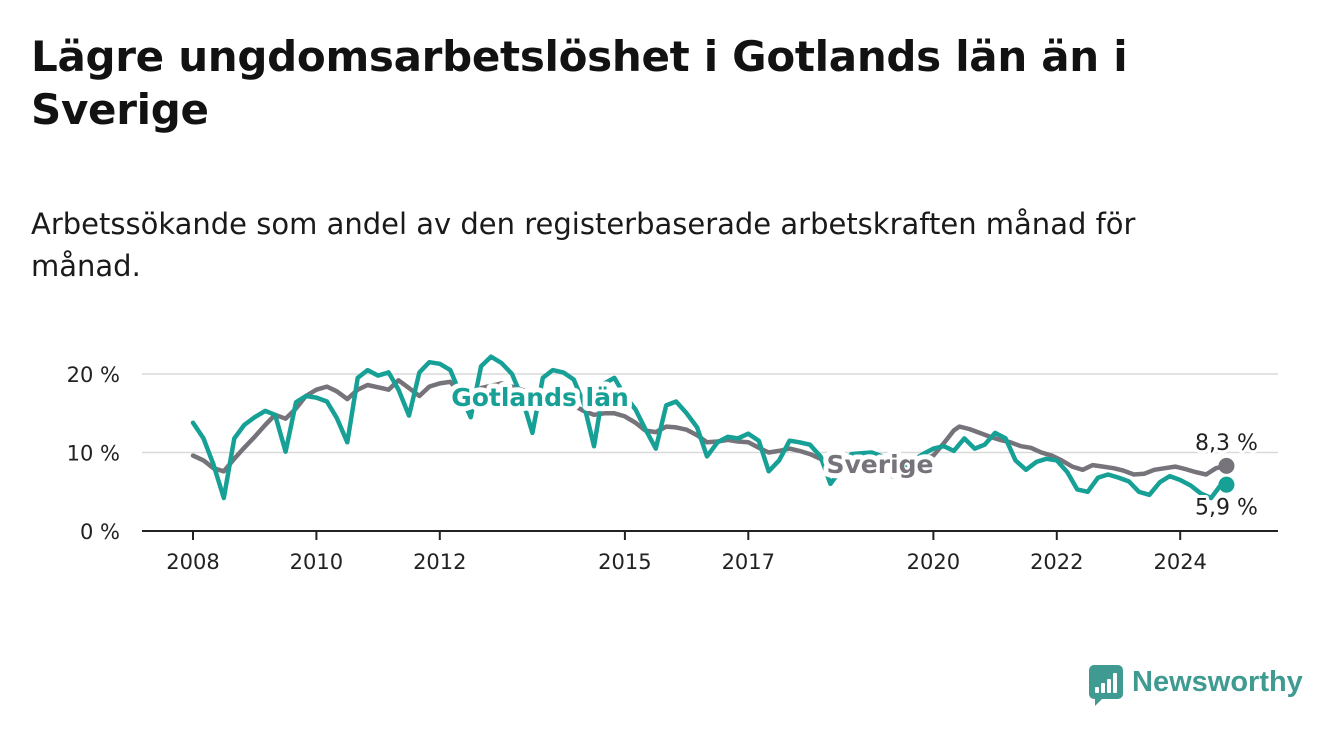 Image resolution: width=1340 pixels, height=734 pixels. Describe the element at coordinates (879, 464) in the screenshot. I see `series-label-sverige: Sverige` at that location.